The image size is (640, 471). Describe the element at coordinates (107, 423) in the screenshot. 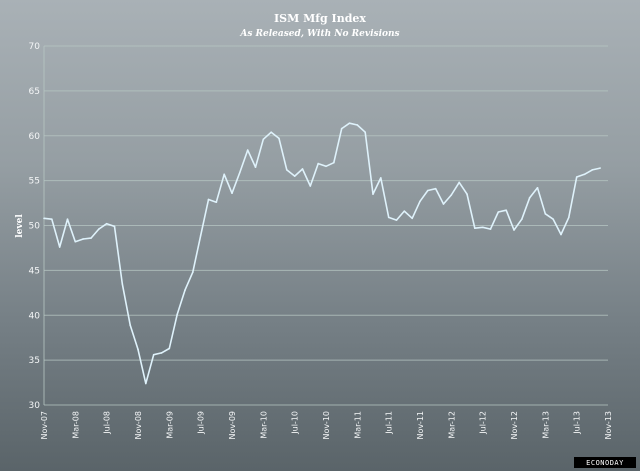

I see `x-tick-label: Jul-08` at that location.